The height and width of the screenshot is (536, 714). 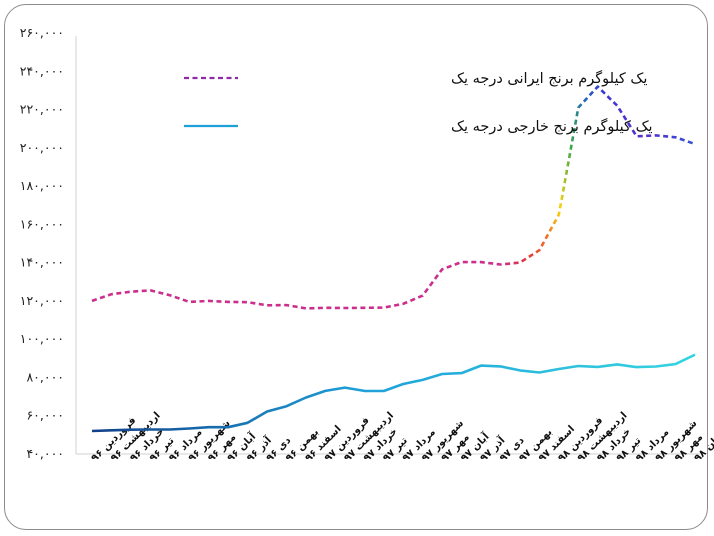 What do you see at coordinates (552, 126) in the screenshot?
I see `legend-label-foreign: یک کیلوگرم برنج خارجی درجه یک` at bounding box center [552, 126].